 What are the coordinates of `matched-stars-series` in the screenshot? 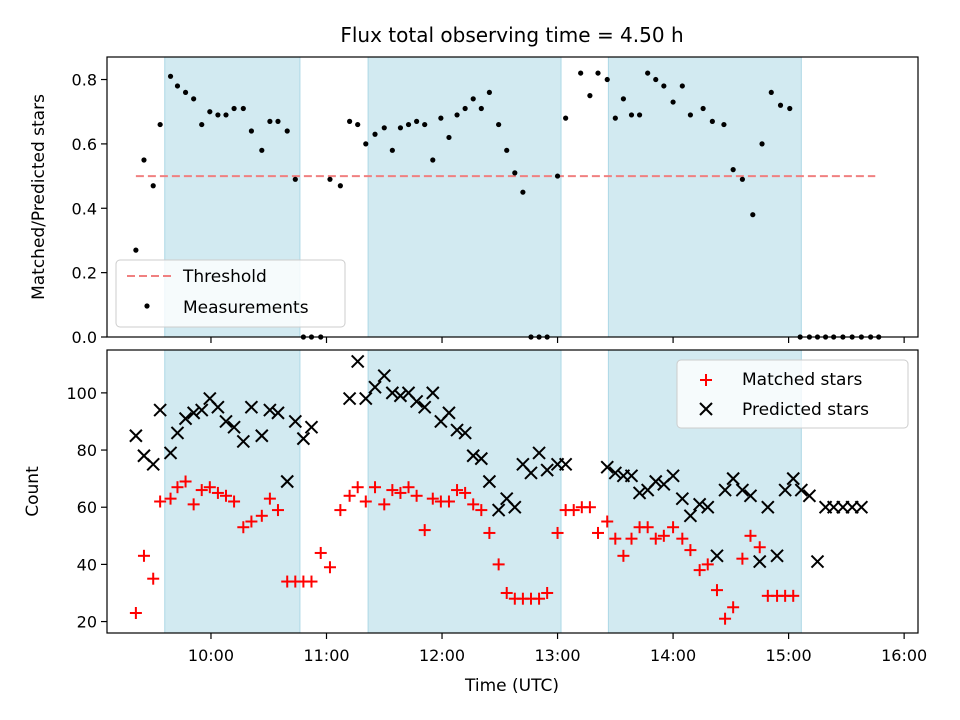 It's located at (464, 550).